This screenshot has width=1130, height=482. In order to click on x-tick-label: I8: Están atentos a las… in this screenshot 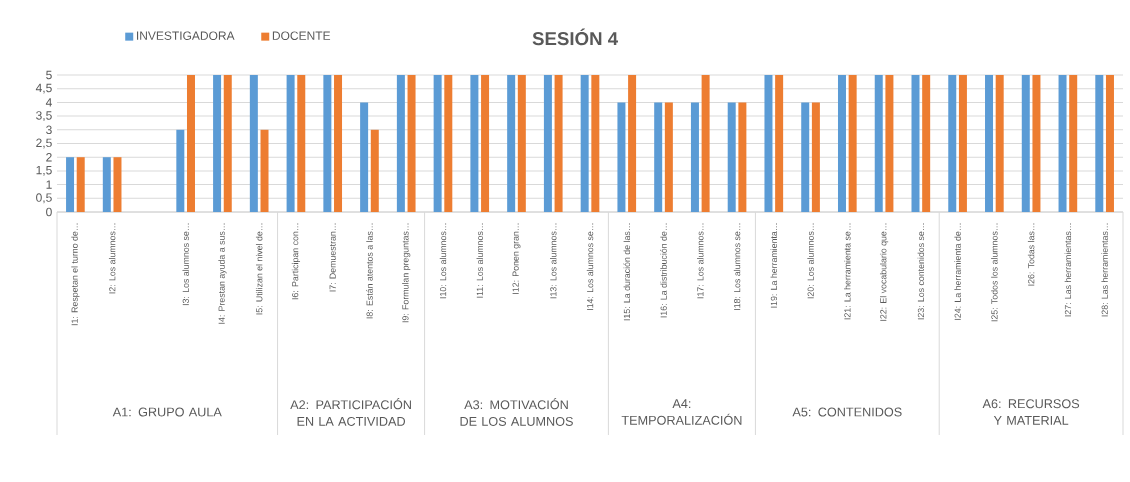, I will do `click(369, 271)`.